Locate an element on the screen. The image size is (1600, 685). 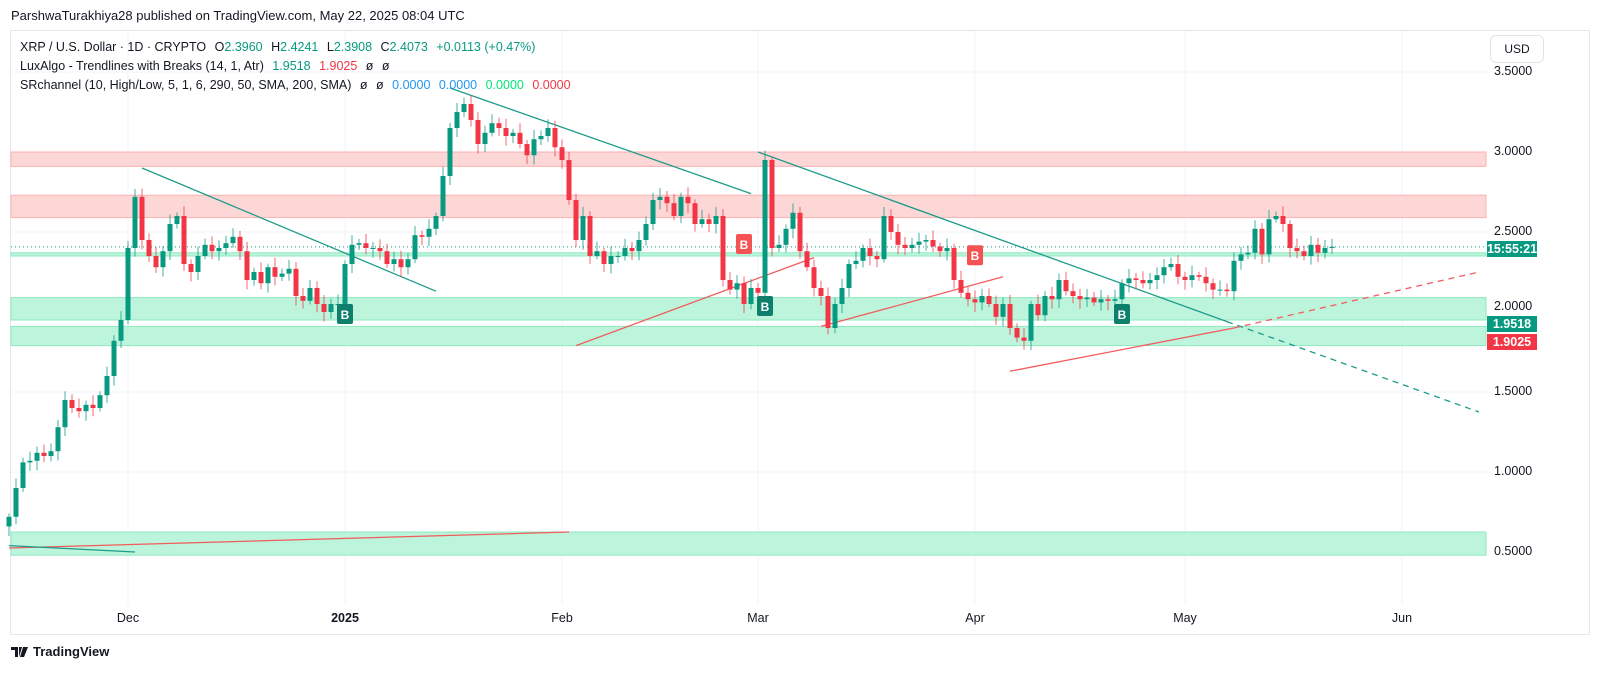
price-tick: 2.0000 is located at coordinates (1513, 306).